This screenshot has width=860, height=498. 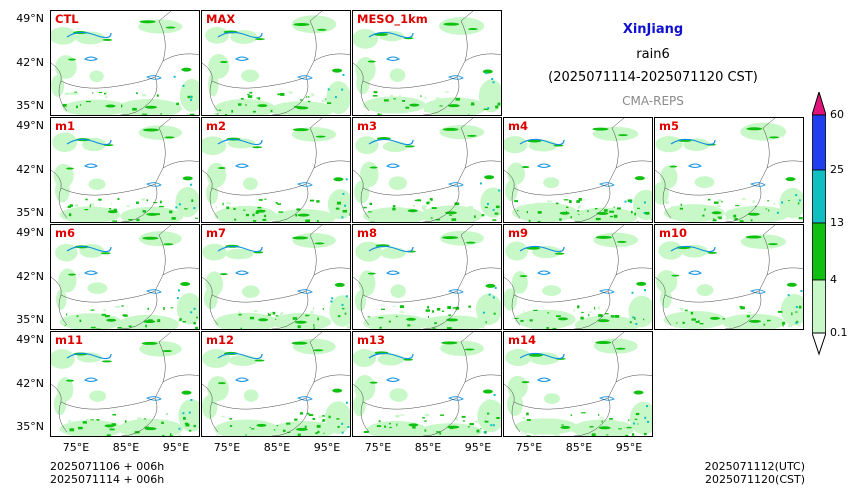 What do you see at coordinates (125, 63) in the screenshot?
I see `map-panel-ctl: CTL` at bounding box center [125, 63].